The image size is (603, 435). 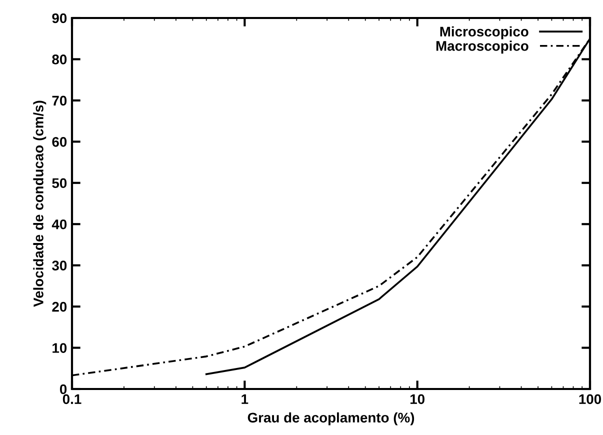 What do you see at coordinates (245, 399) in the screenshot?
I see `x-tick-label: 1` at bounding box center [245, 399].